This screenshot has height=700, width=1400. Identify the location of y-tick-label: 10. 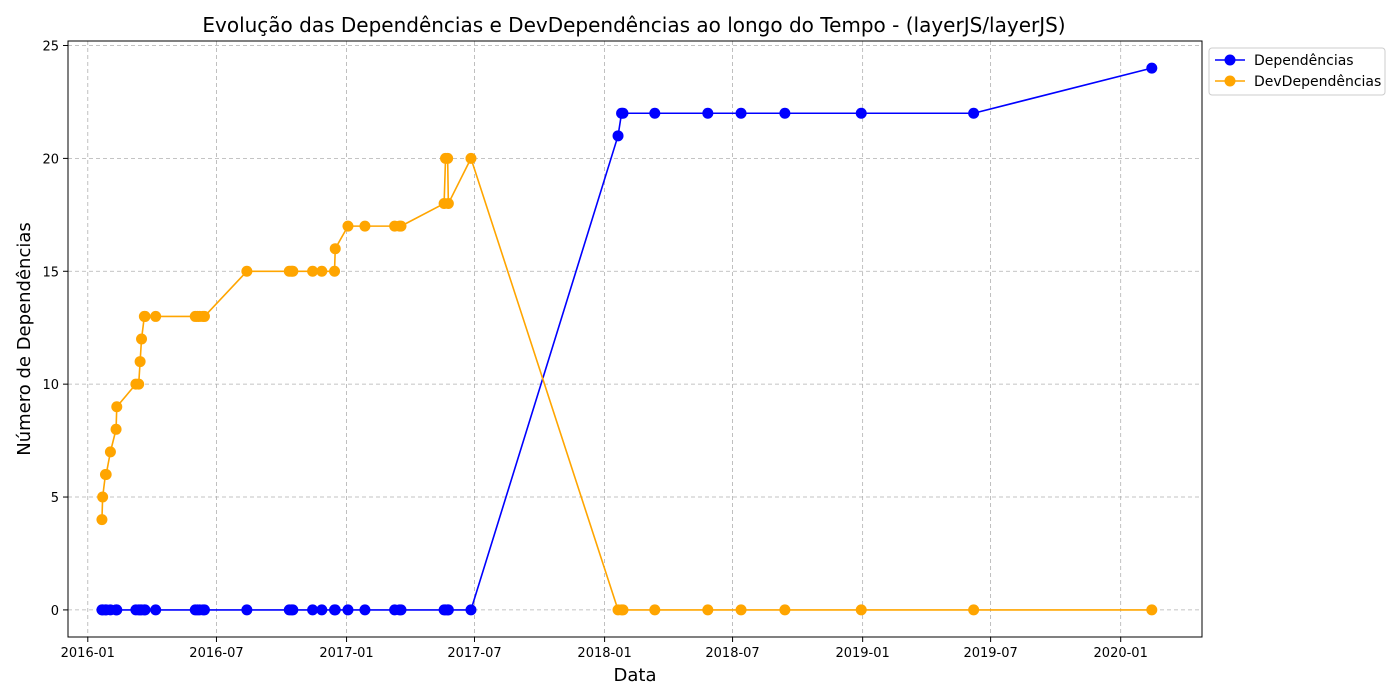
(50, 385).